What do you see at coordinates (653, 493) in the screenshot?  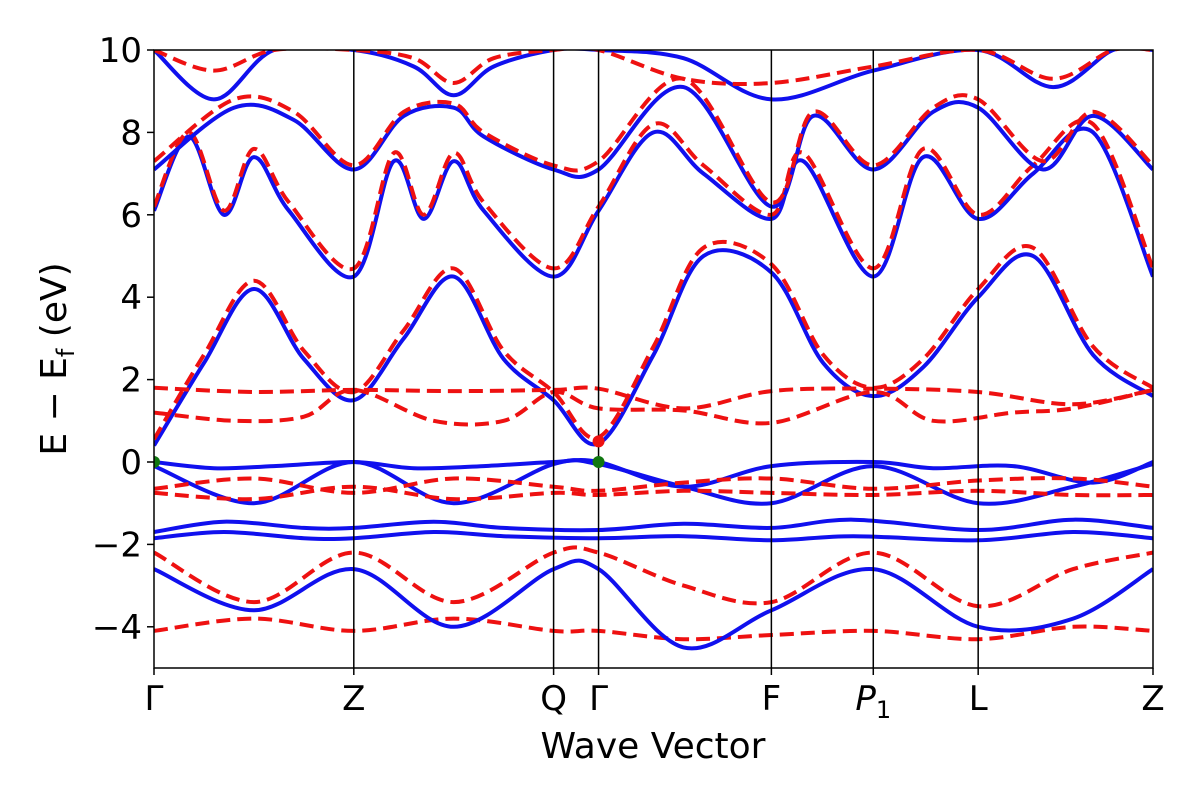 I see `band-red-vb-b` at bounding box center [653, 493].